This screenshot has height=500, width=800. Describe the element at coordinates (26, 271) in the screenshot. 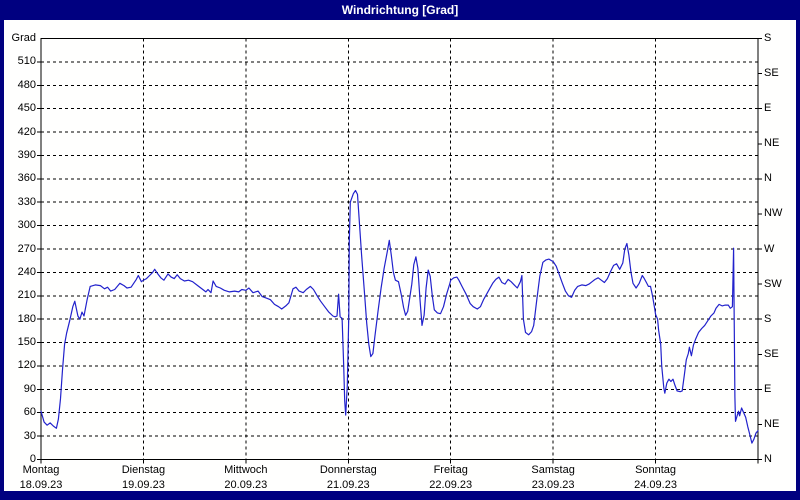

I see `y-axis-tick-label: 240` at that location.